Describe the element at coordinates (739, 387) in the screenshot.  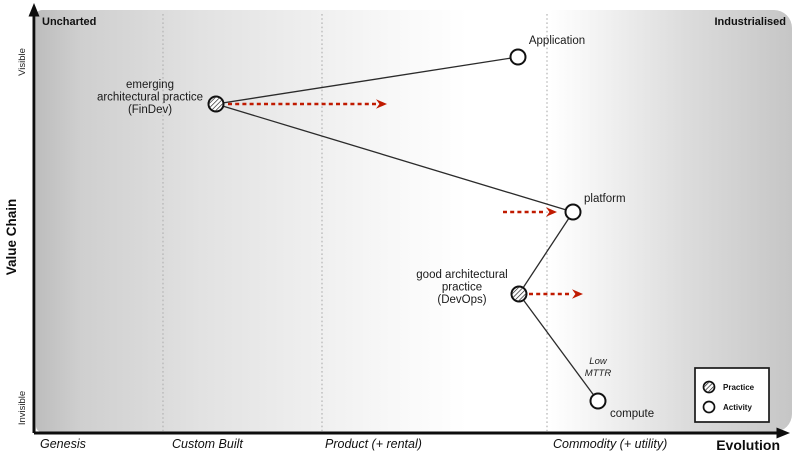
I see `legend-label-practice: Practice` at that location.